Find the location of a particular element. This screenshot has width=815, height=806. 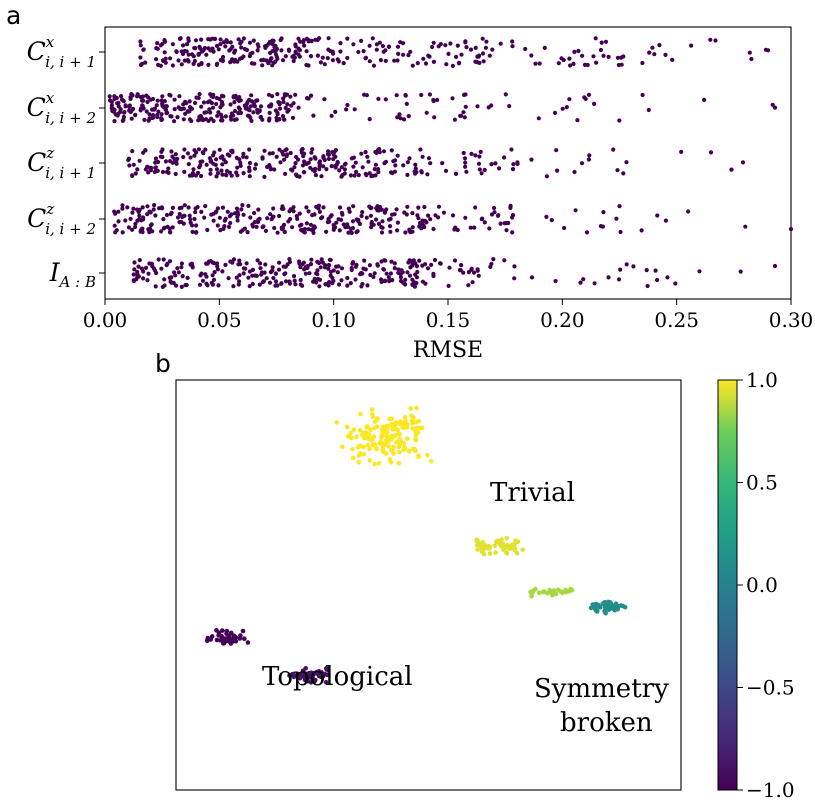

y-tick-label: Cz i, i + 1 is located at coordinates (61, 163).